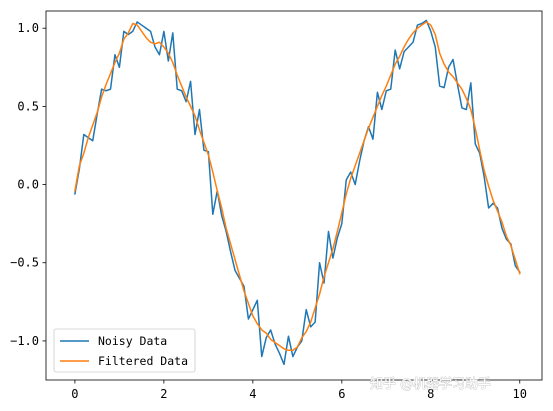  I want to click on y-tick-label: 0.0, so click(28, 185).